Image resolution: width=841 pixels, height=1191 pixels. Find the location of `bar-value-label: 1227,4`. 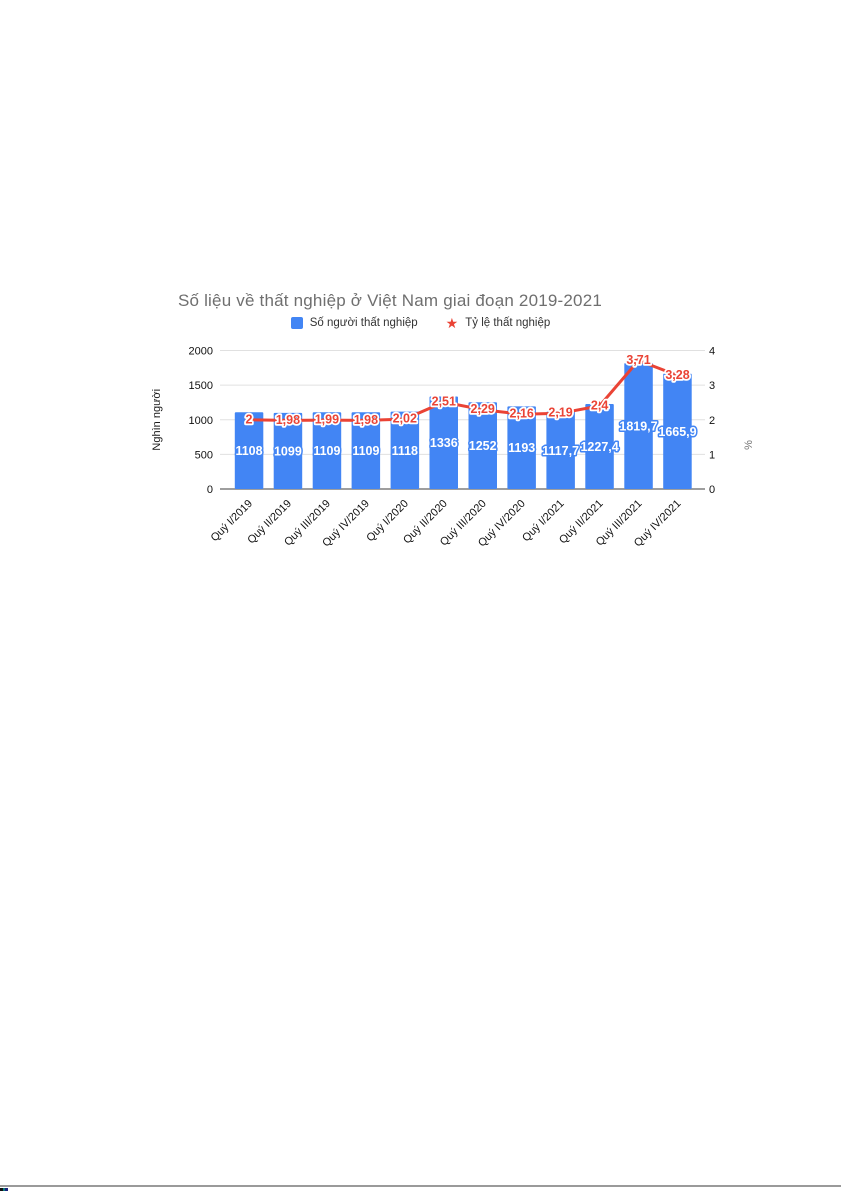

bar-value-label: 1227,4 is located at coordinates (599, 447).